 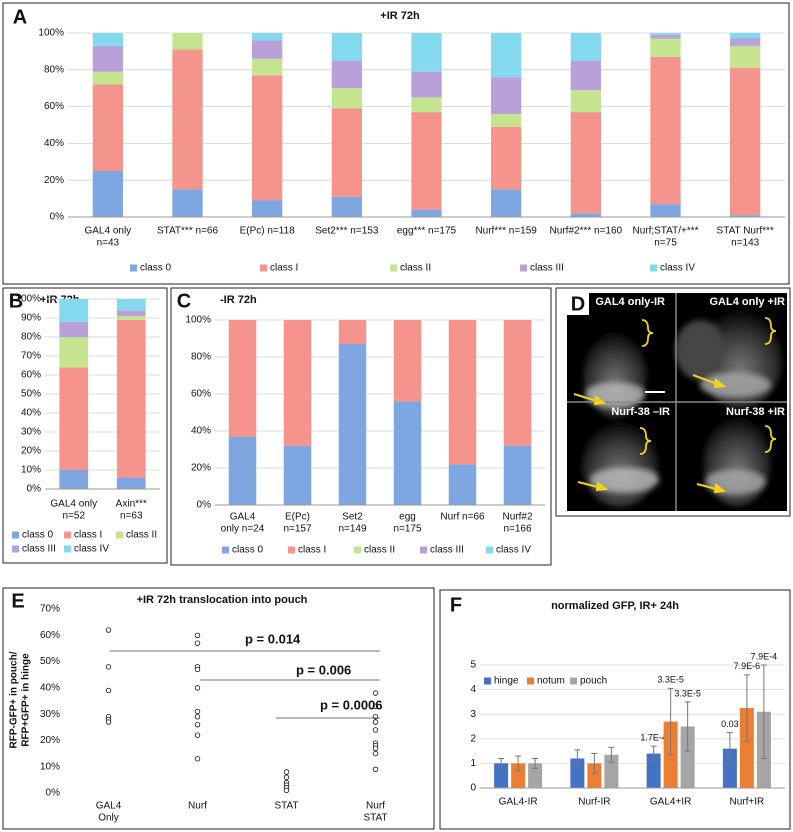 What do you see at coordinates (687, 693) in the screenshot?
I see `p-value: 3.3E-5` at bounding box center [687, 693].